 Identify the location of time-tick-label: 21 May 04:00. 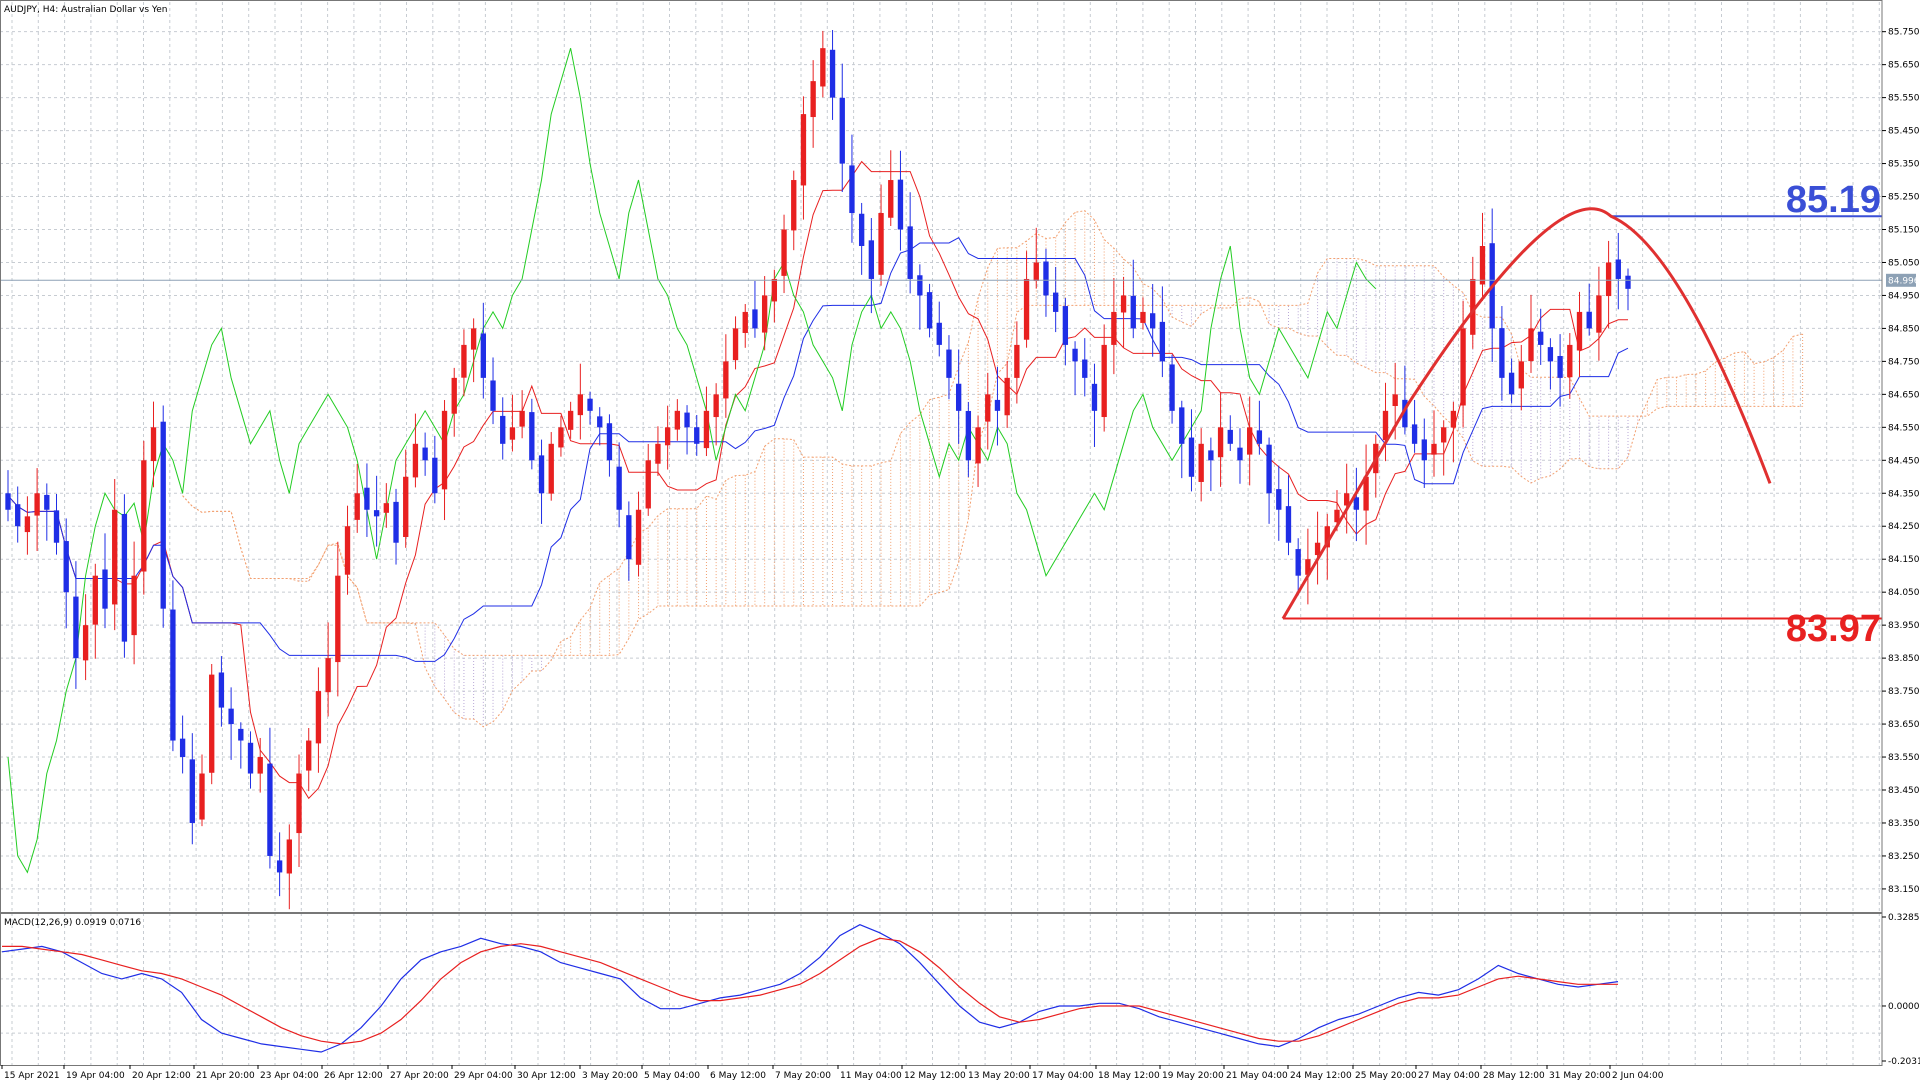
(1257, 1075).